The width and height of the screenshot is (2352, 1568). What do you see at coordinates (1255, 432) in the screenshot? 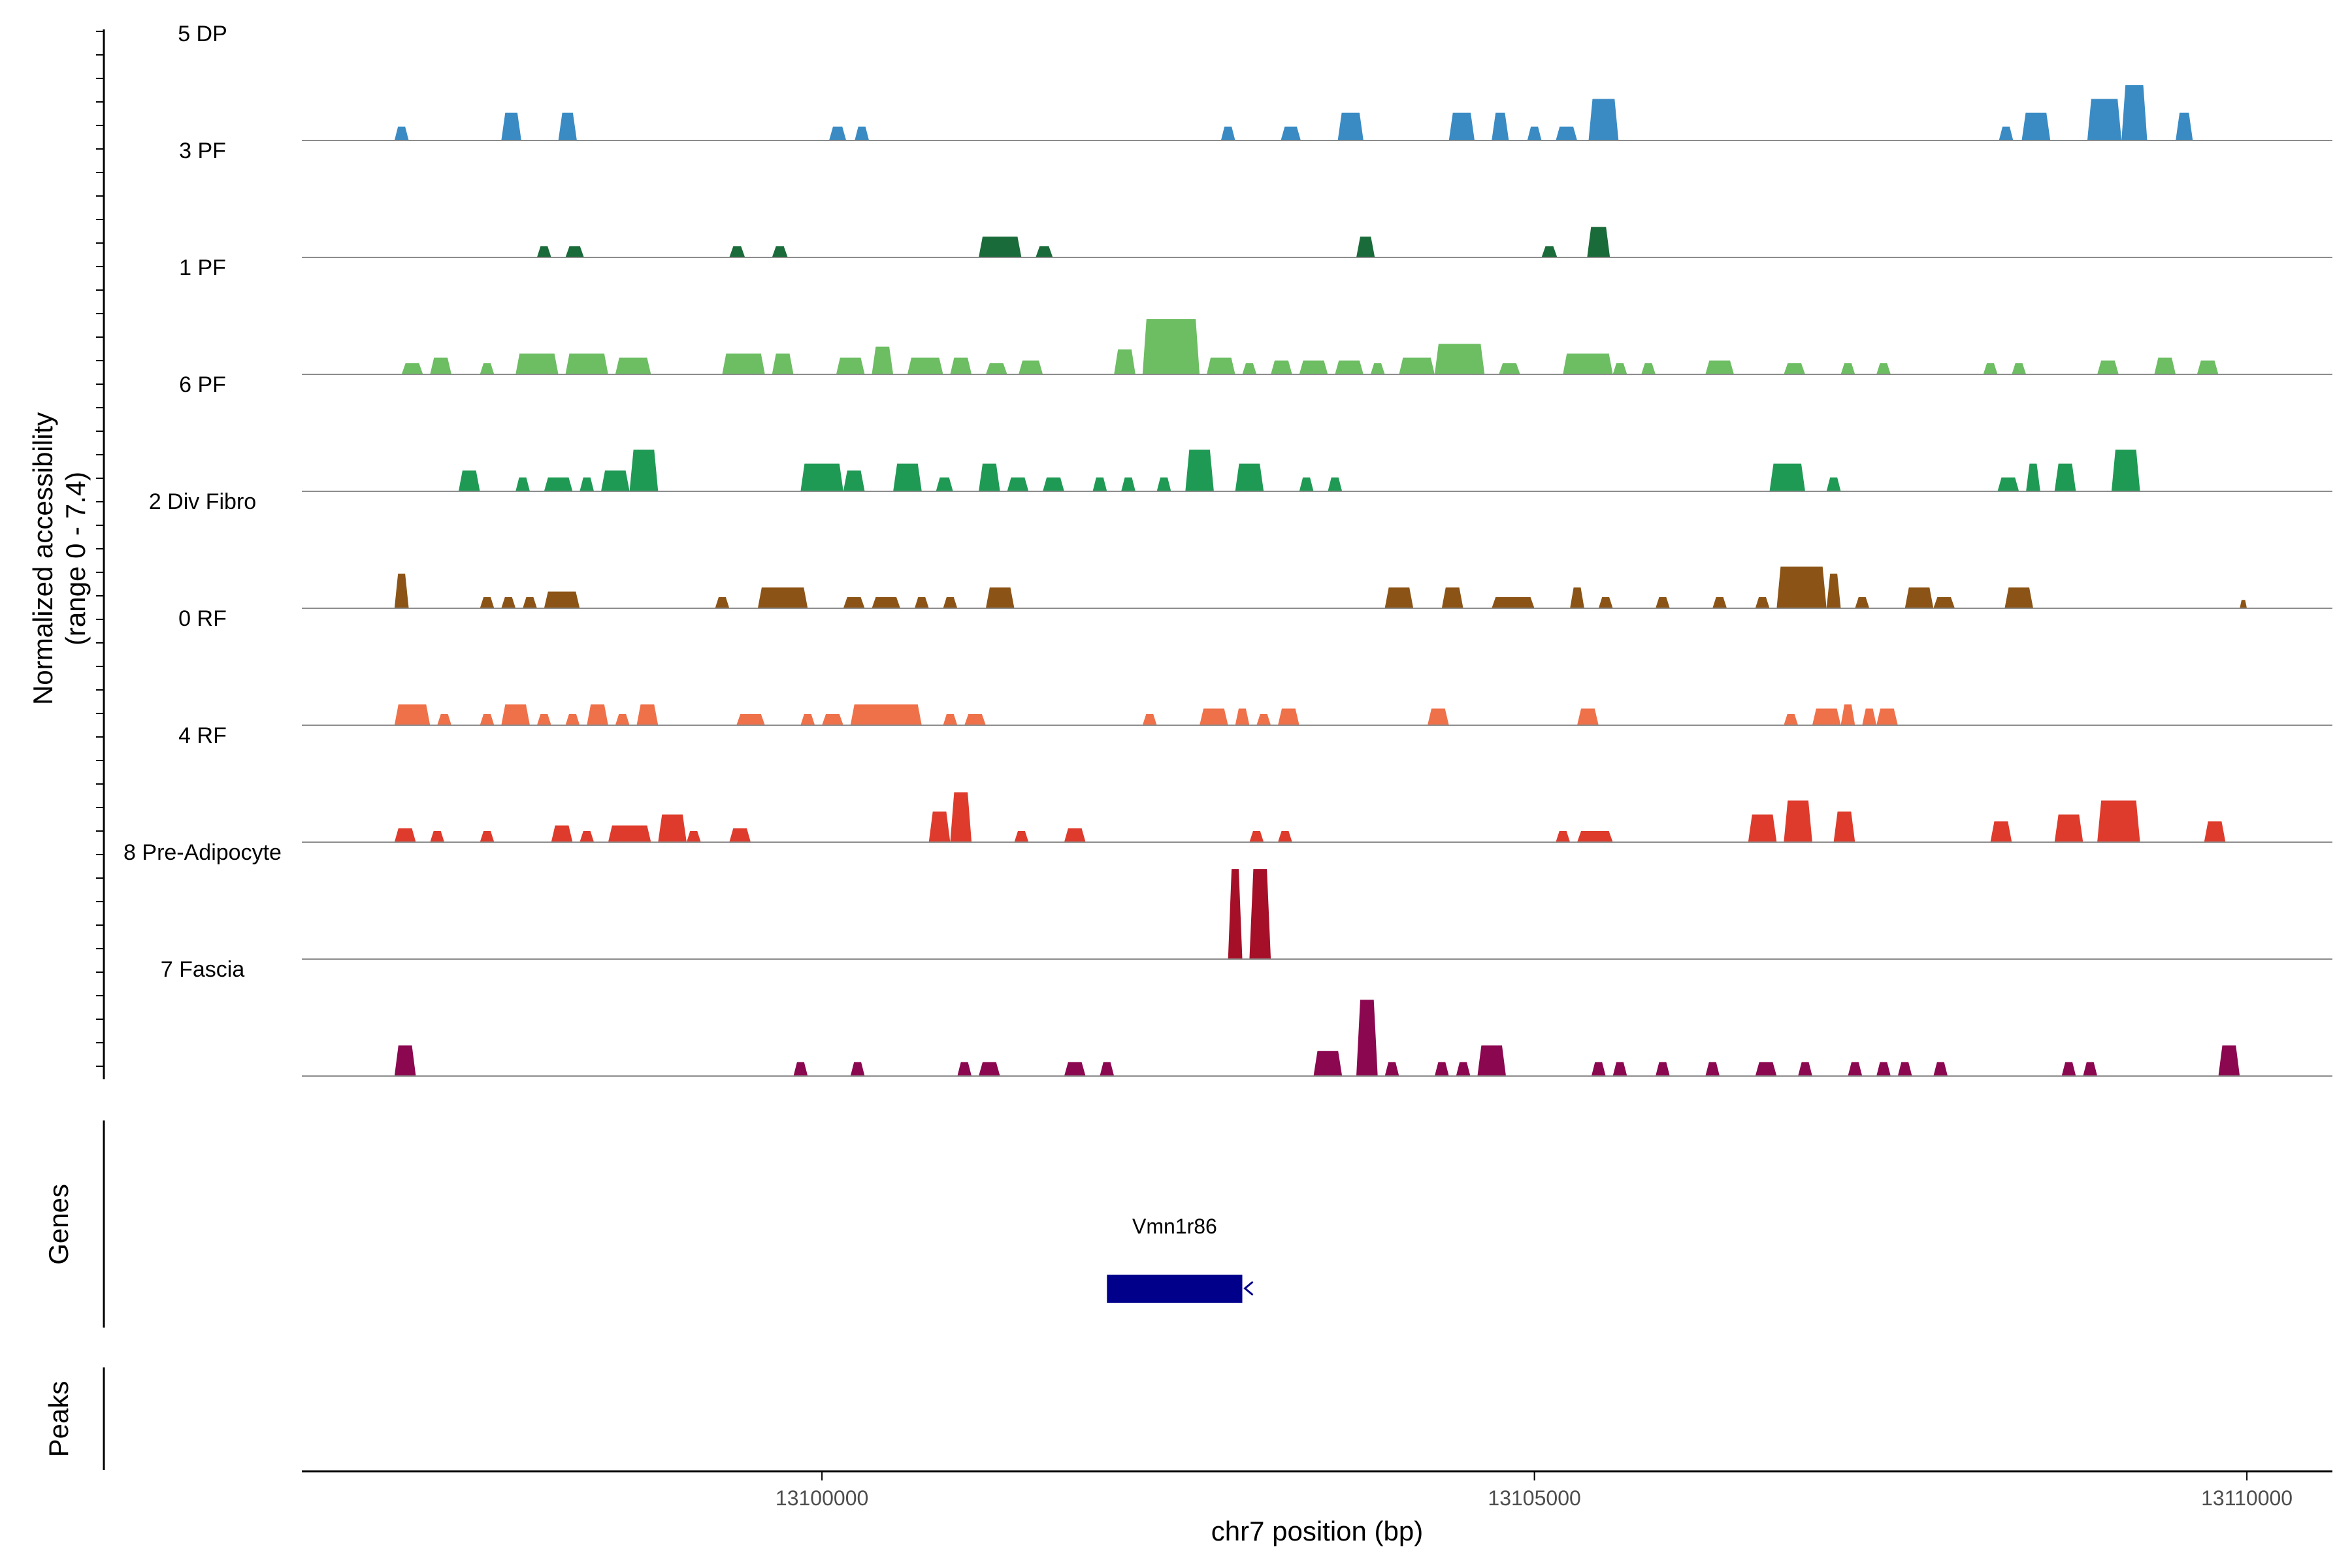
I see `track-6-pf: 6 PF` at bounding box center [1255, 432].